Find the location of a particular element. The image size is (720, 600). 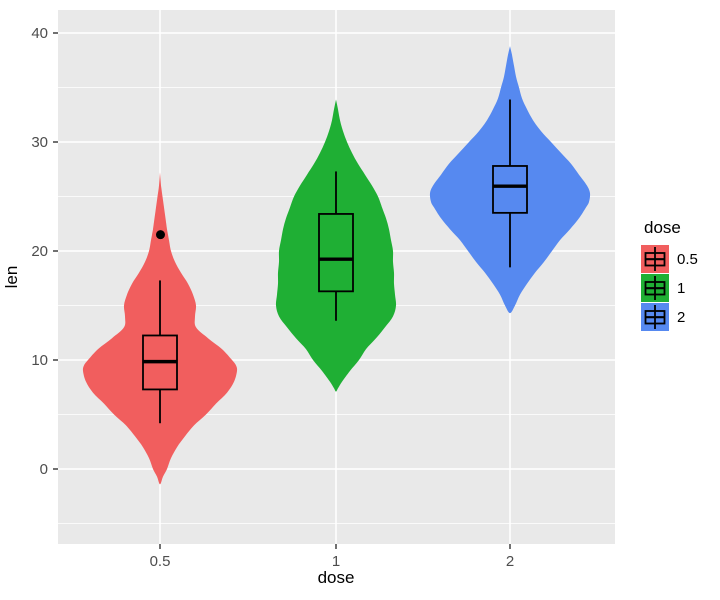

y-tick-label: 40 is located at coordinates (39, 33).